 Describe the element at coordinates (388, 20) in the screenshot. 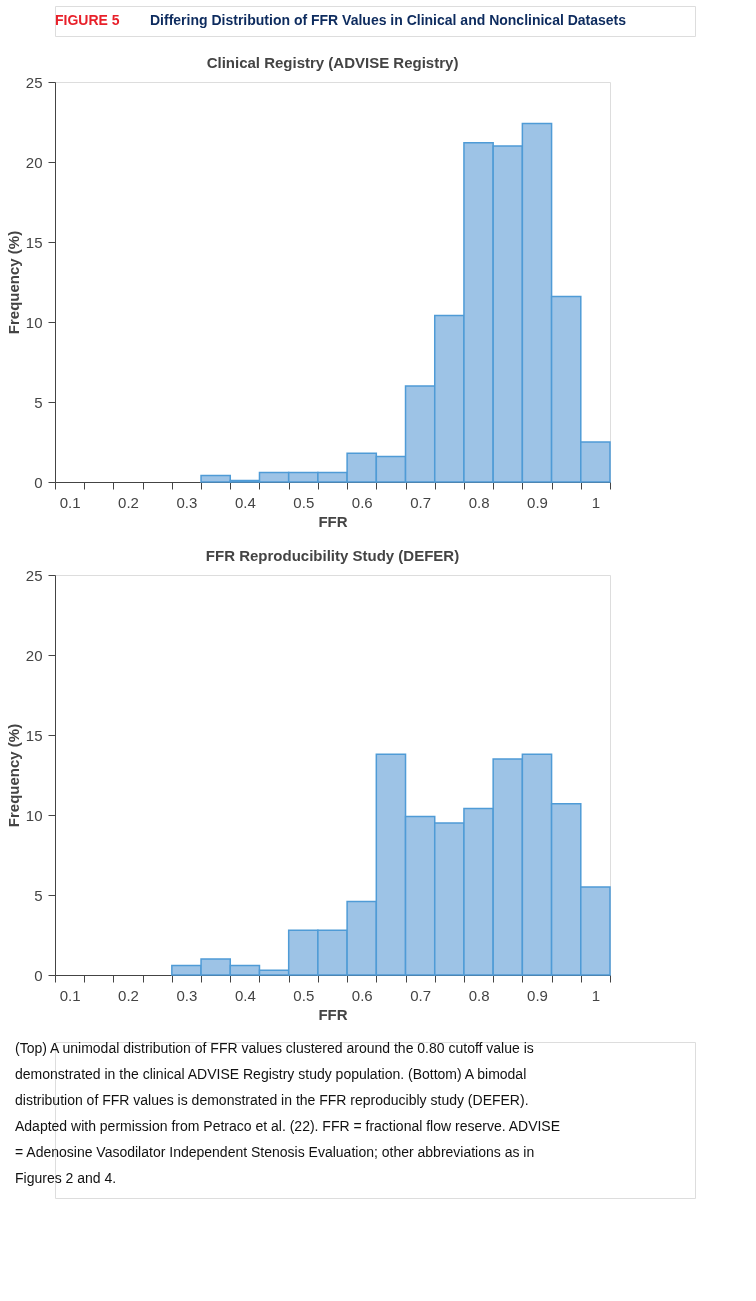

I see `text: Differing Distribution of FFR Values in Clinical and Nonclinical Datasets` at that location.